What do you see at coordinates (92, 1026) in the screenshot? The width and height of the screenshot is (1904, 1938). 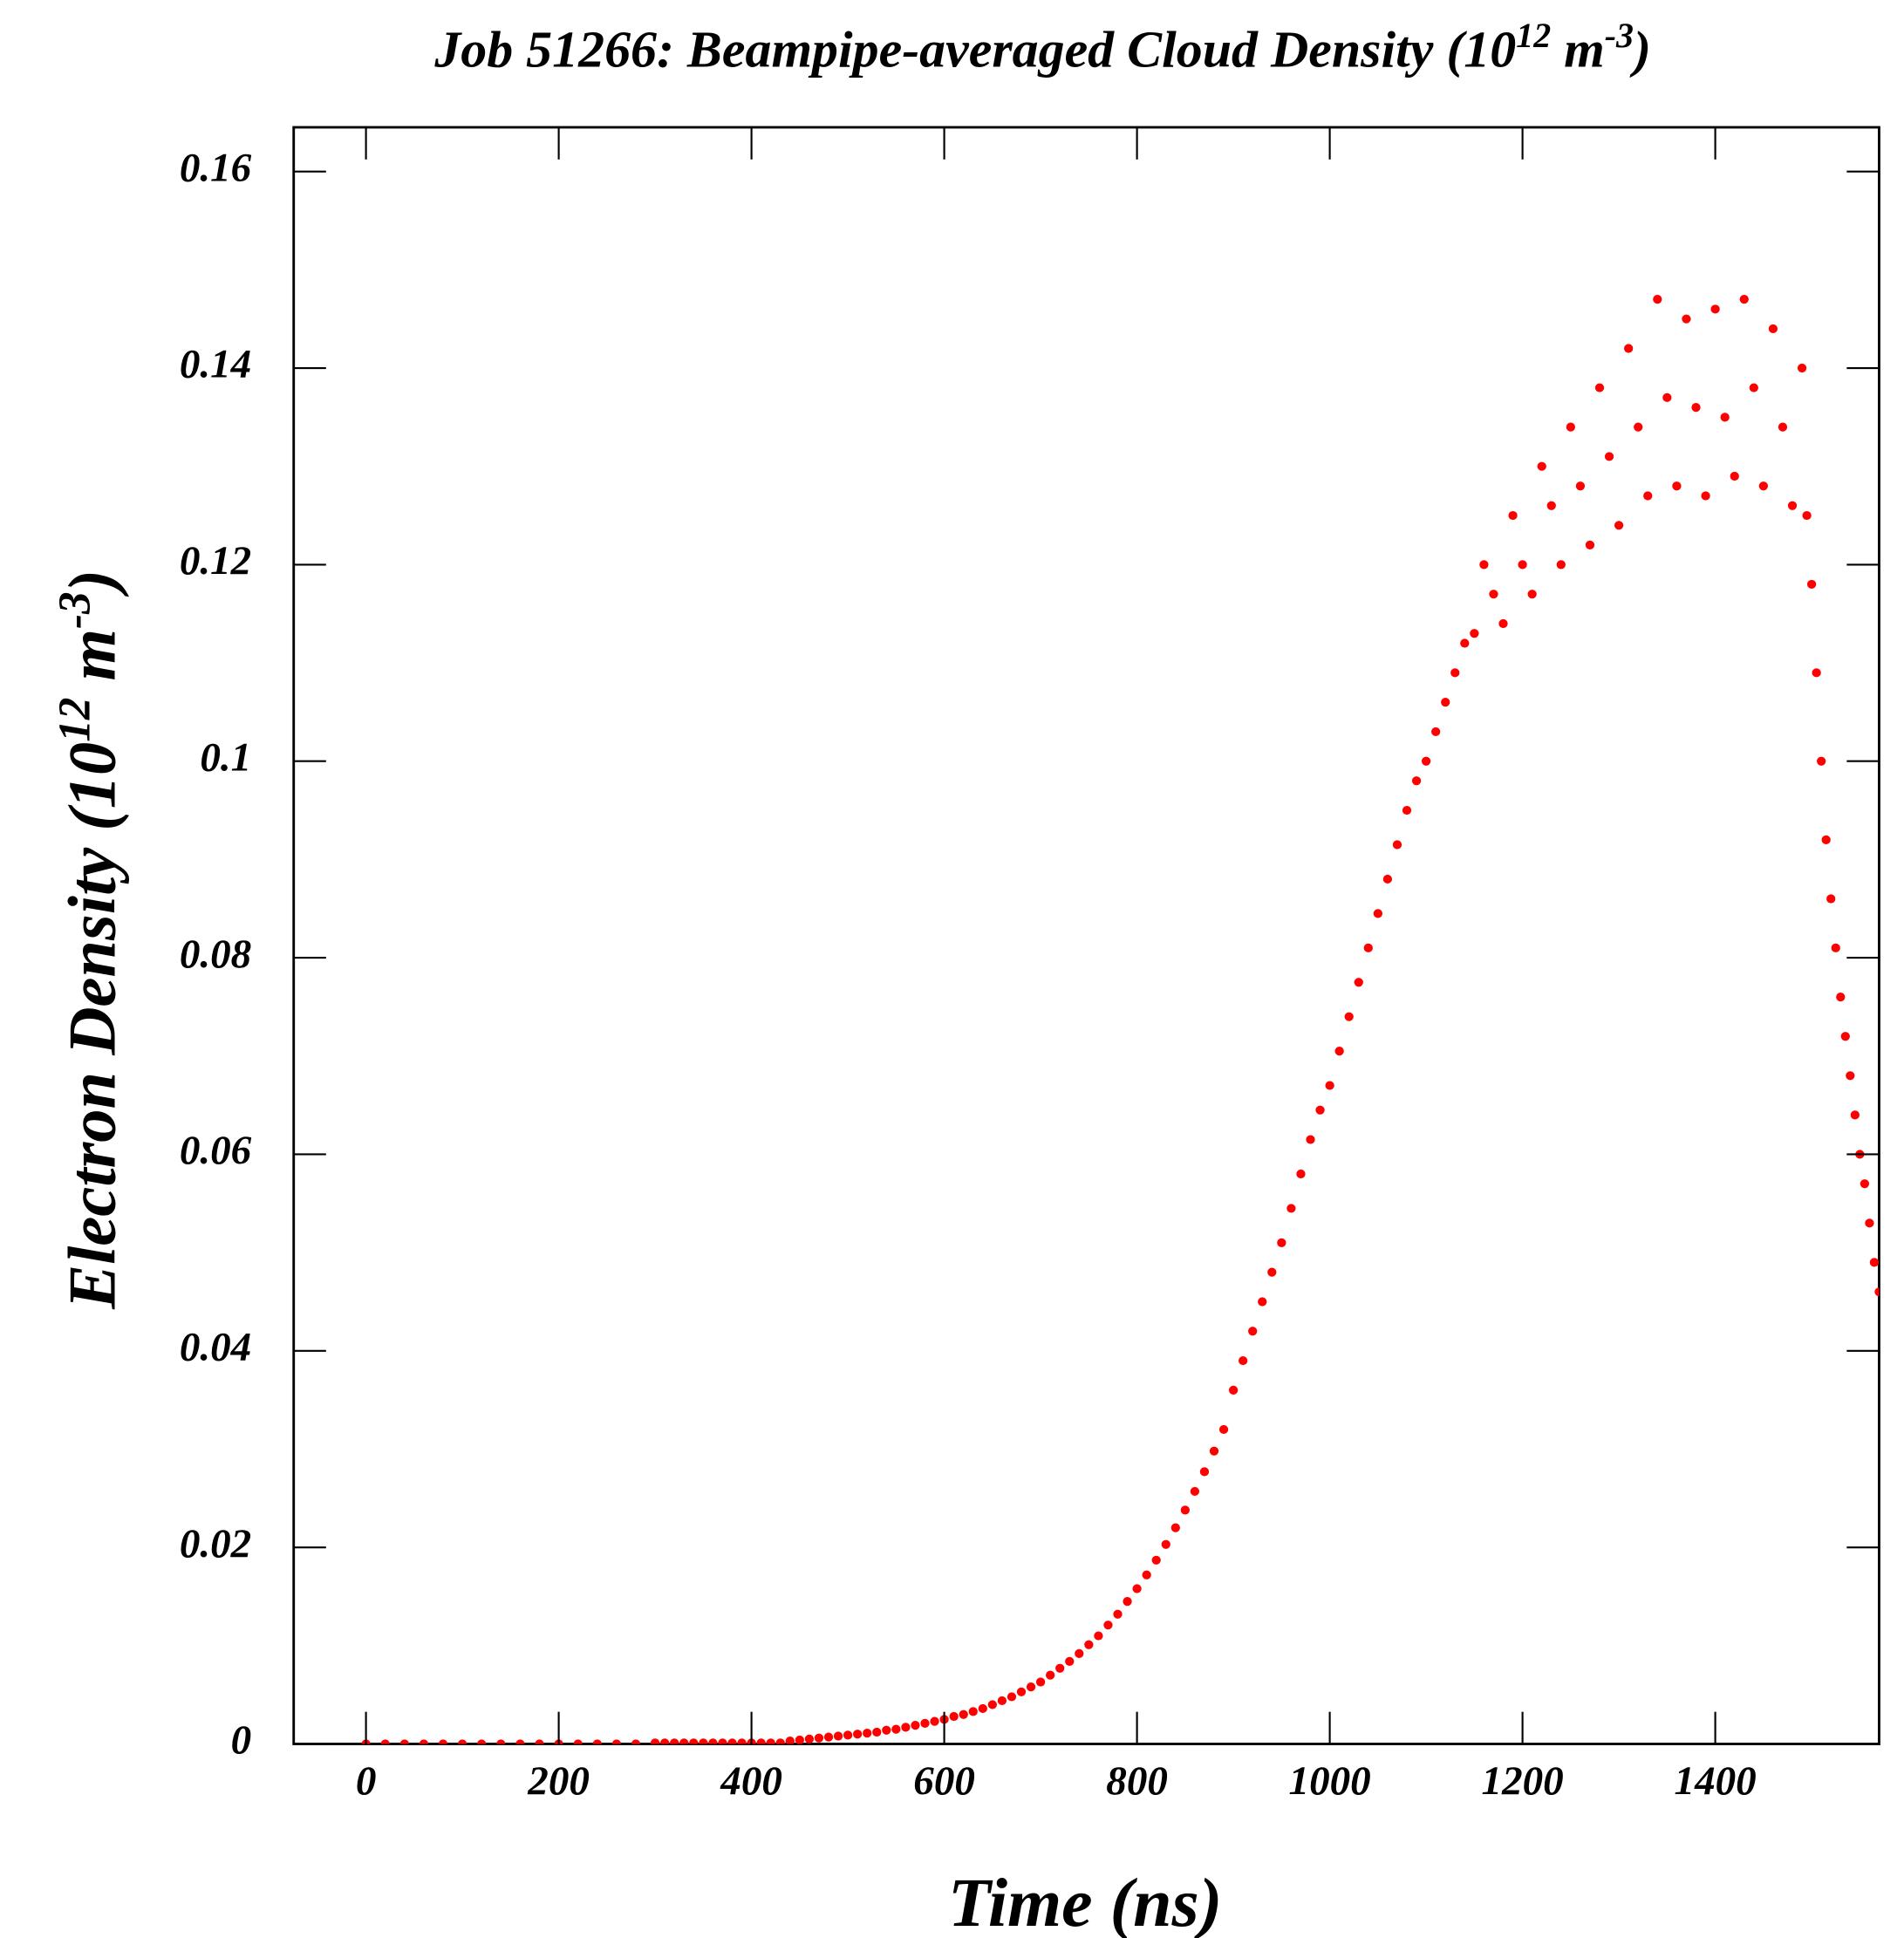 I see `y-label-text: Electron Density (10` at bounding box center [92, 1026].